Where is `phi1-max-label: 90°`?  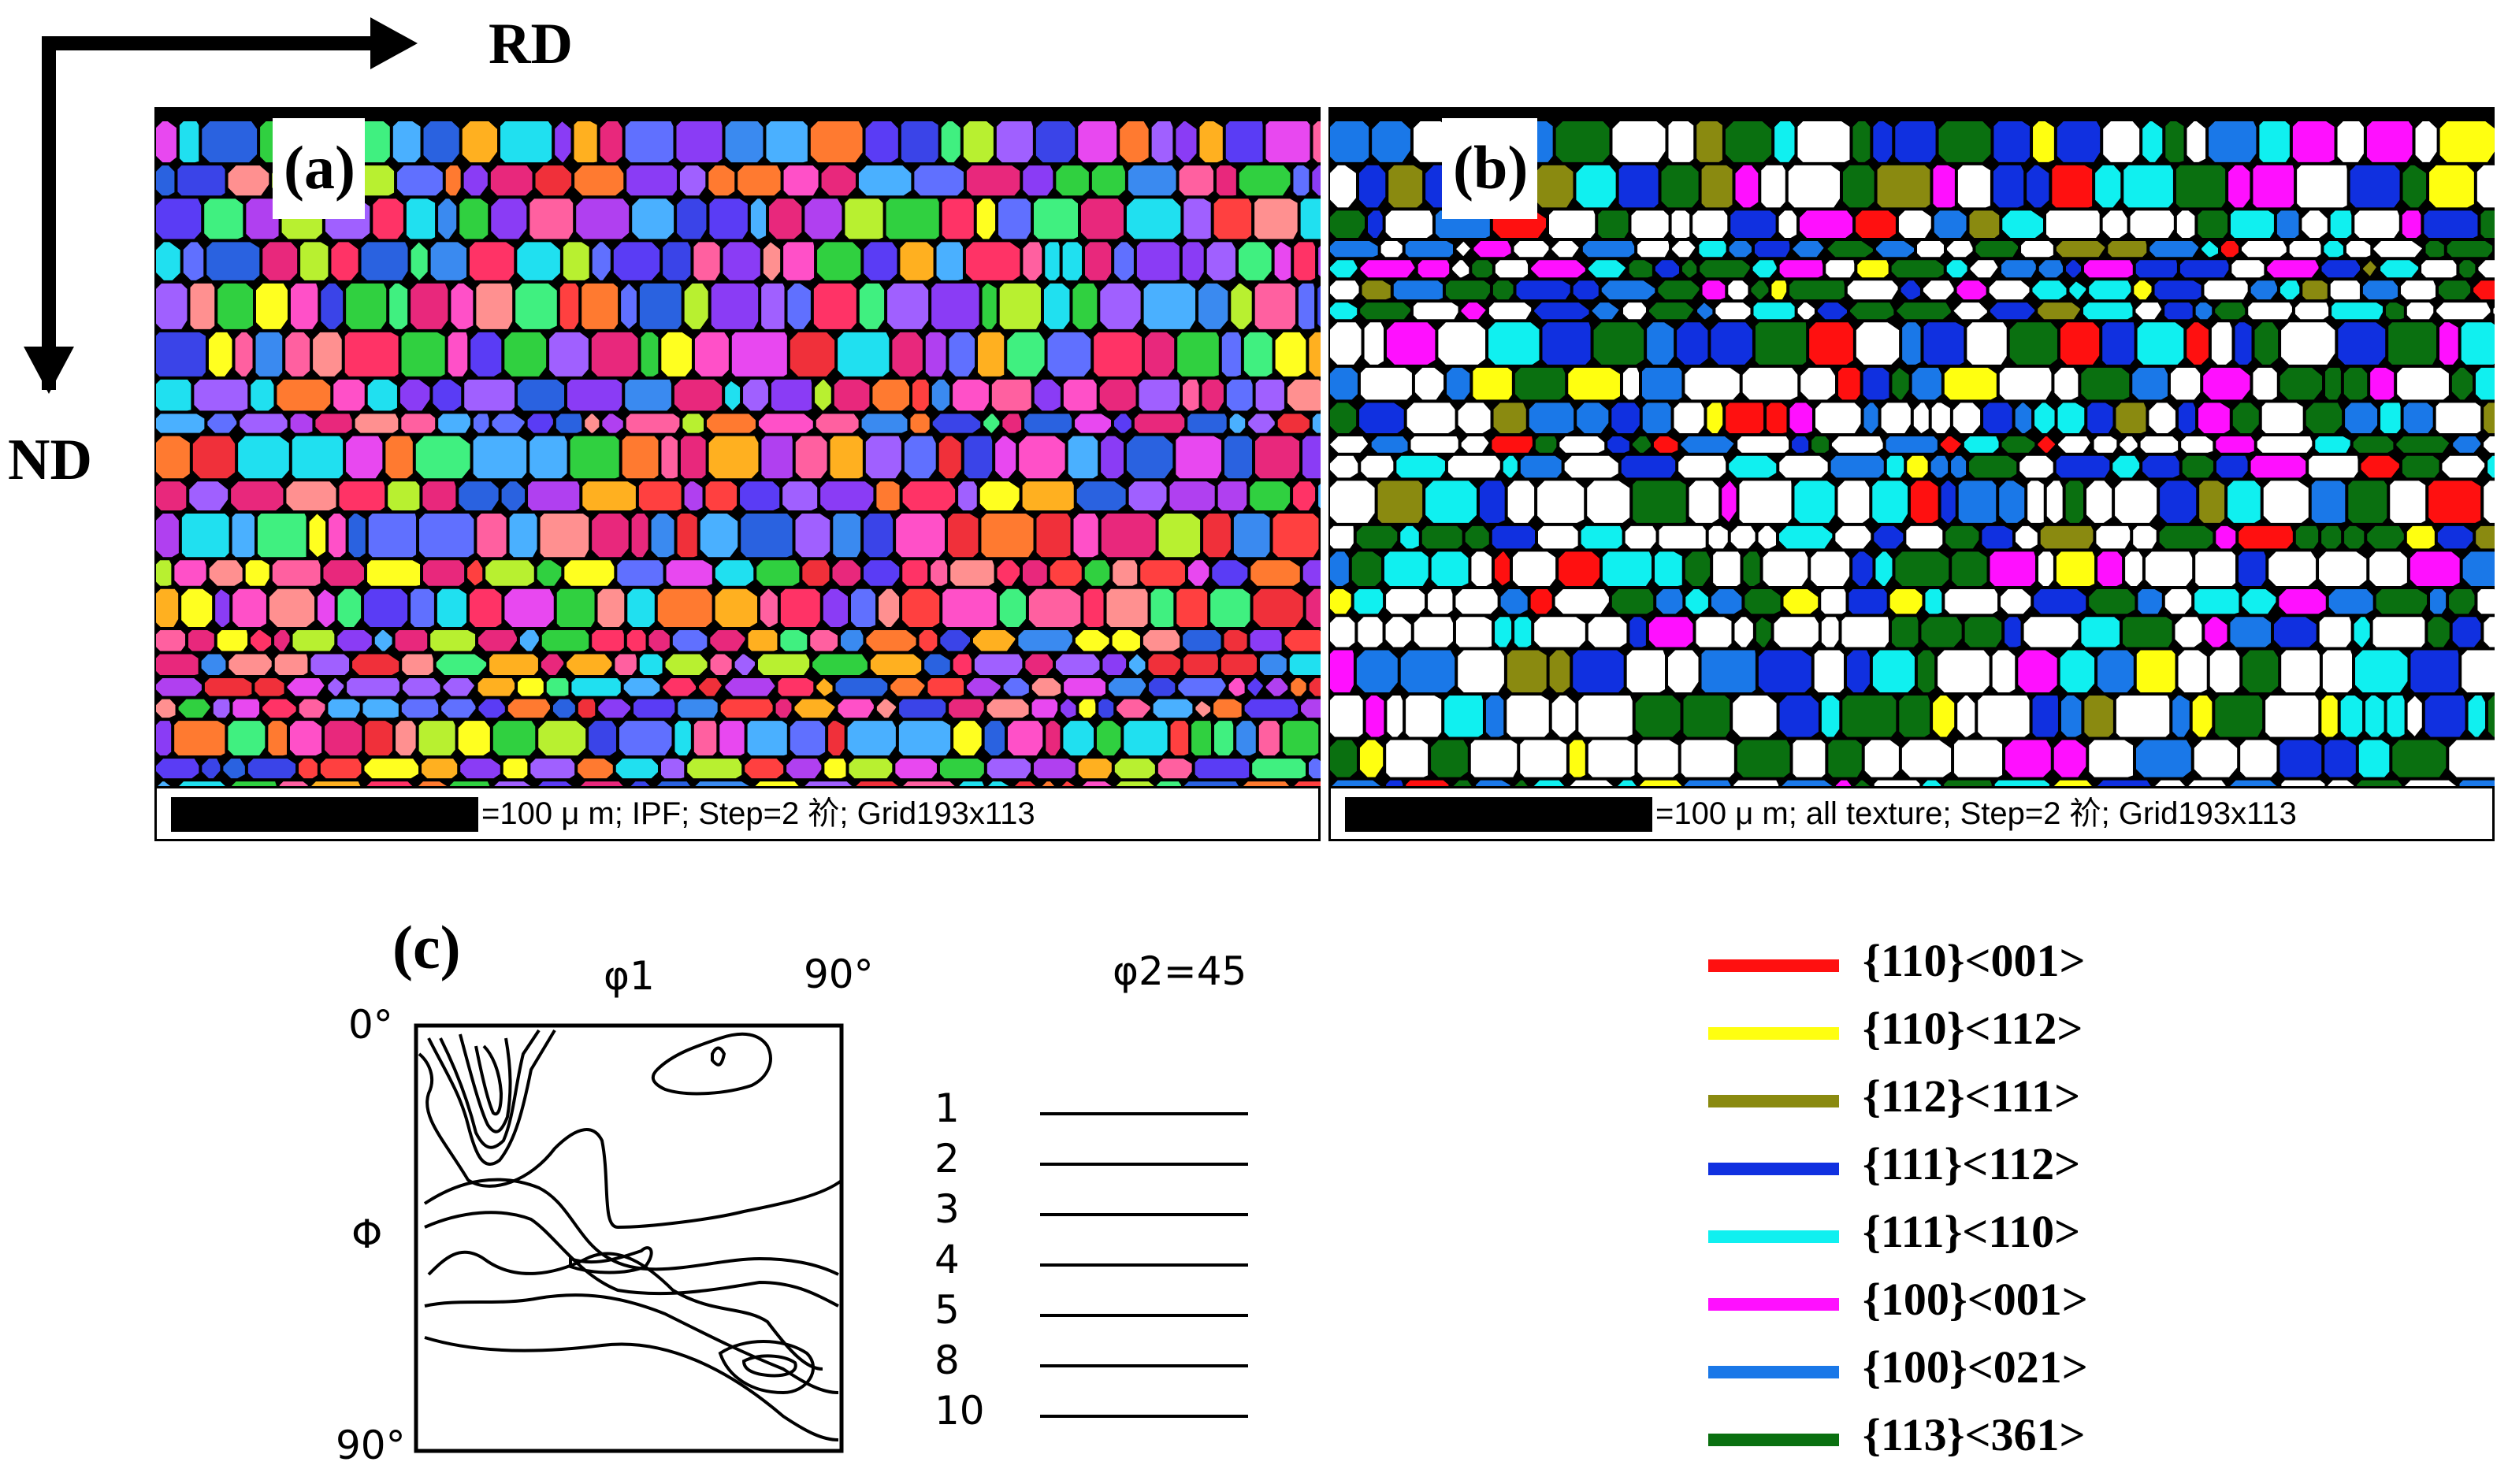
phi1-max-label: 90° is located at coordinates (839, 974).